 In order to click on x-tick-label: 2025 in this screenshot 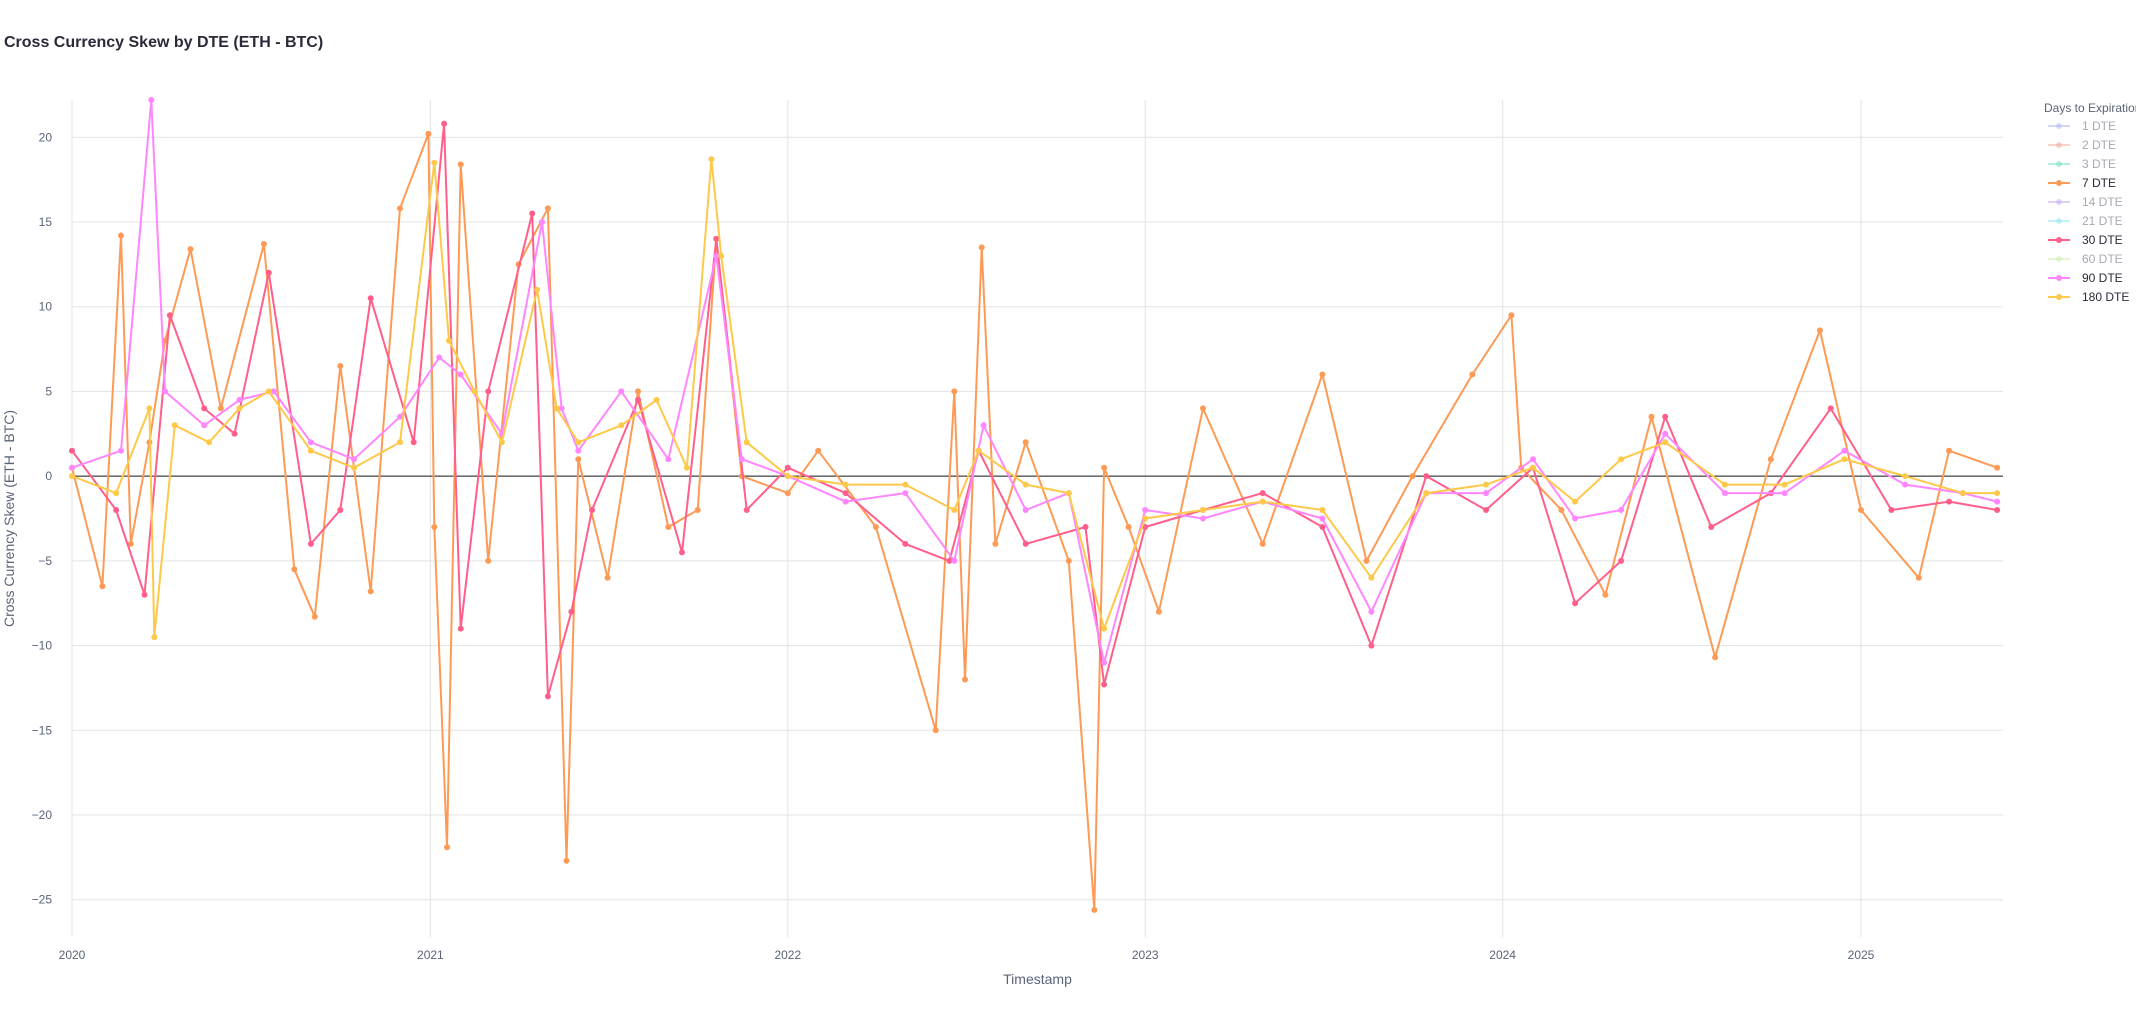, I will do `click(1861, 955)`.